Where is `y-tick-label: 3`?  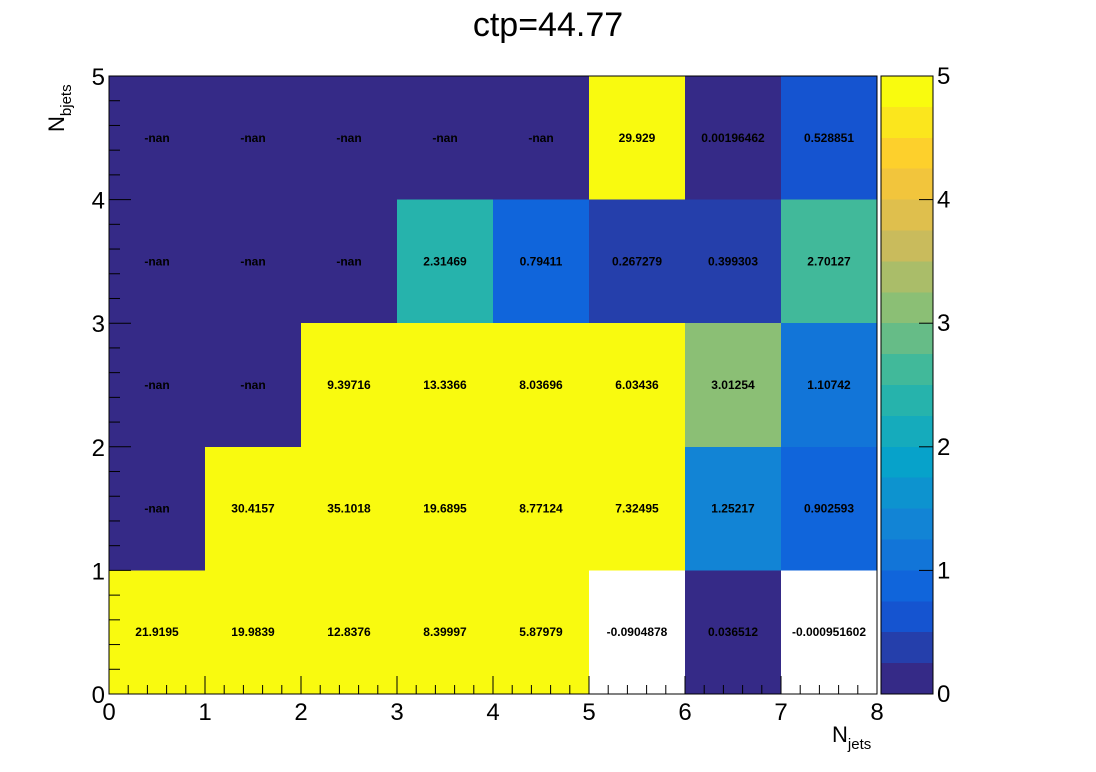 y-tick-label: 3 is located at coordinates (98, 324).